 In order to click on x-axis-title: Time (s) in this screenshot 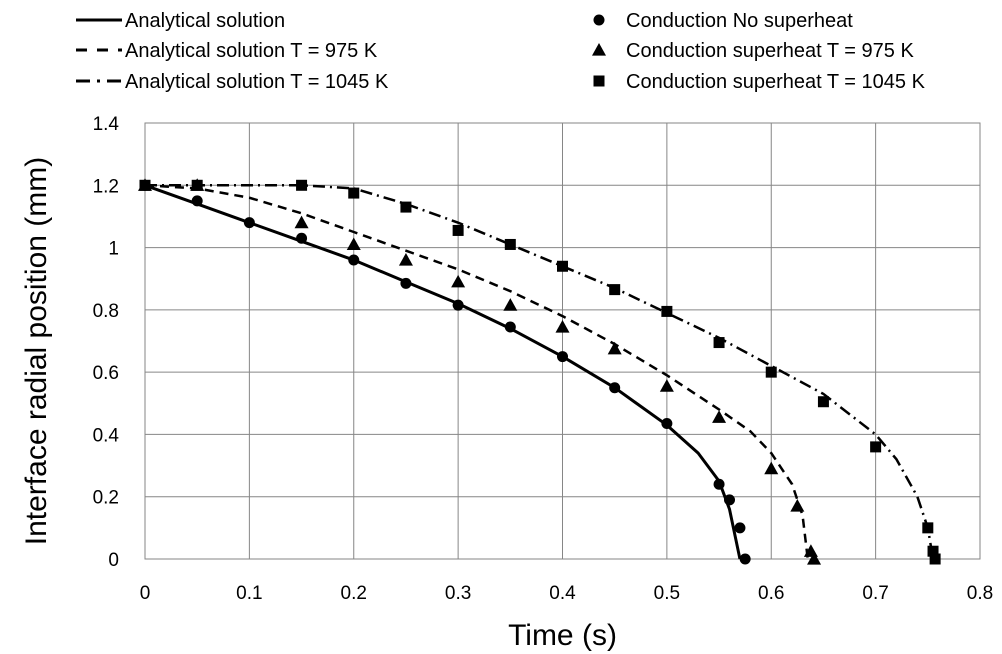, I will do `click(562, 635)`.